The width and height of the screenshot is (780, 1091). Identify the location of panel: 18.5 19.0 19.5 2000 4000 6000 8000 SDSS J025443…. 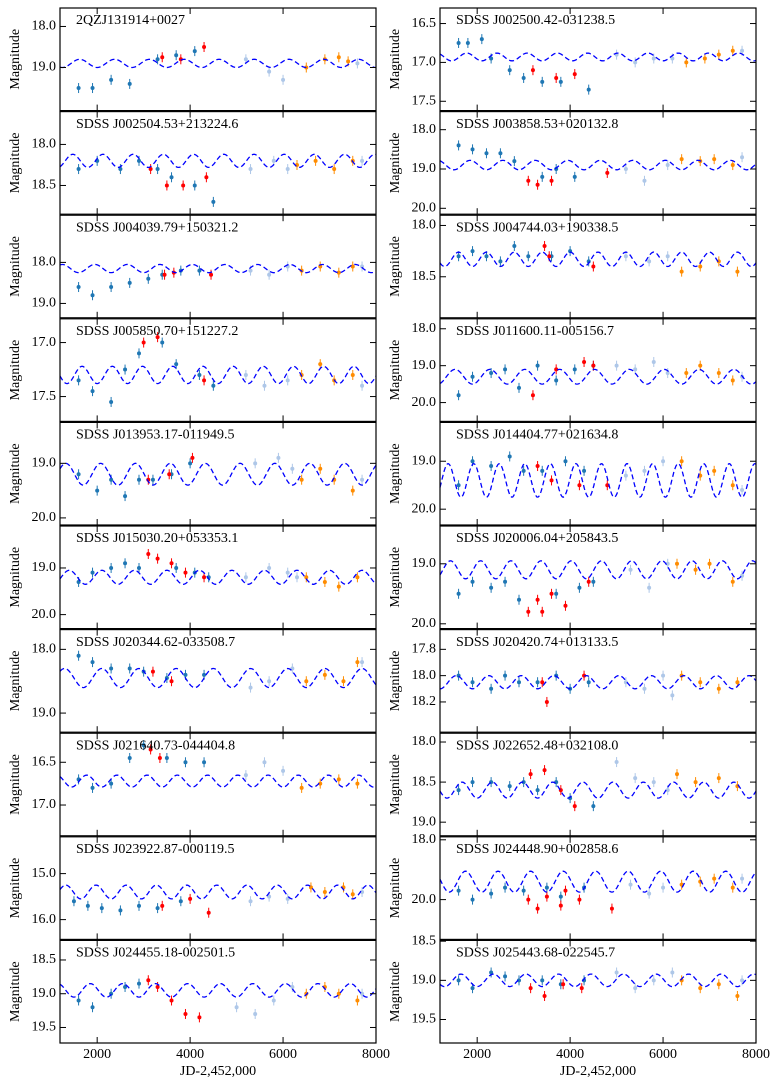
(579, 1006).